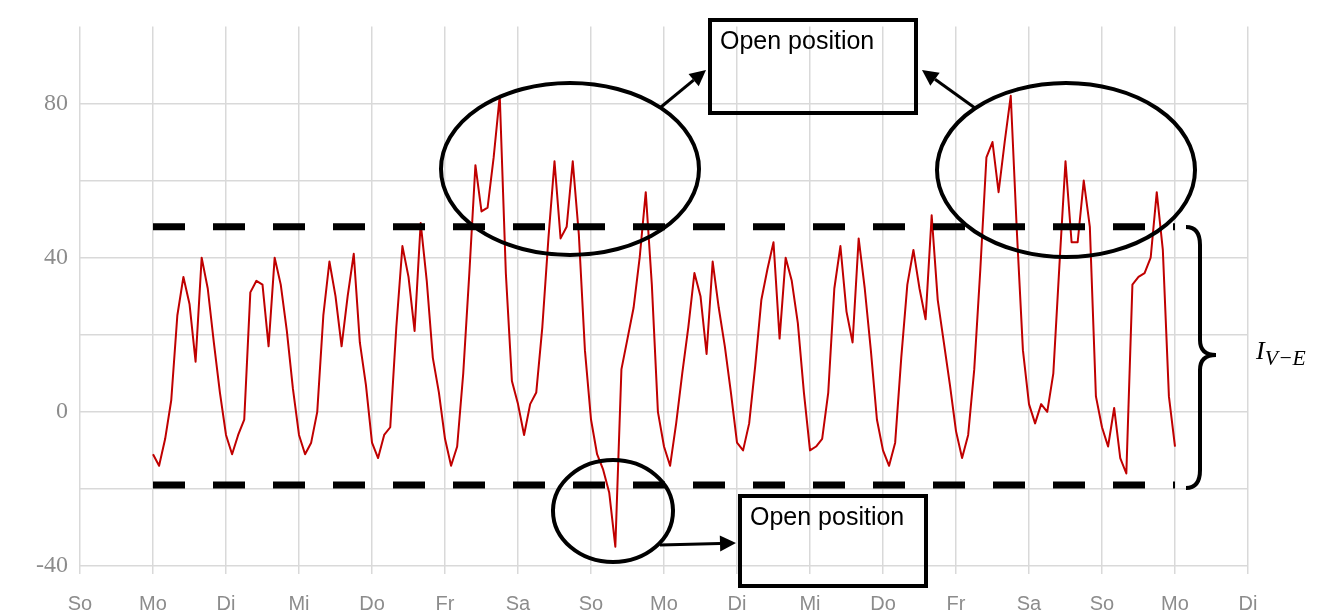 Image resolution: width=1317 pixels, height=616 pixels. What do you see at coordinates (62, 410) in the screenshot?
I see `y-tick-label: 0` at bounding box center [62, 410].